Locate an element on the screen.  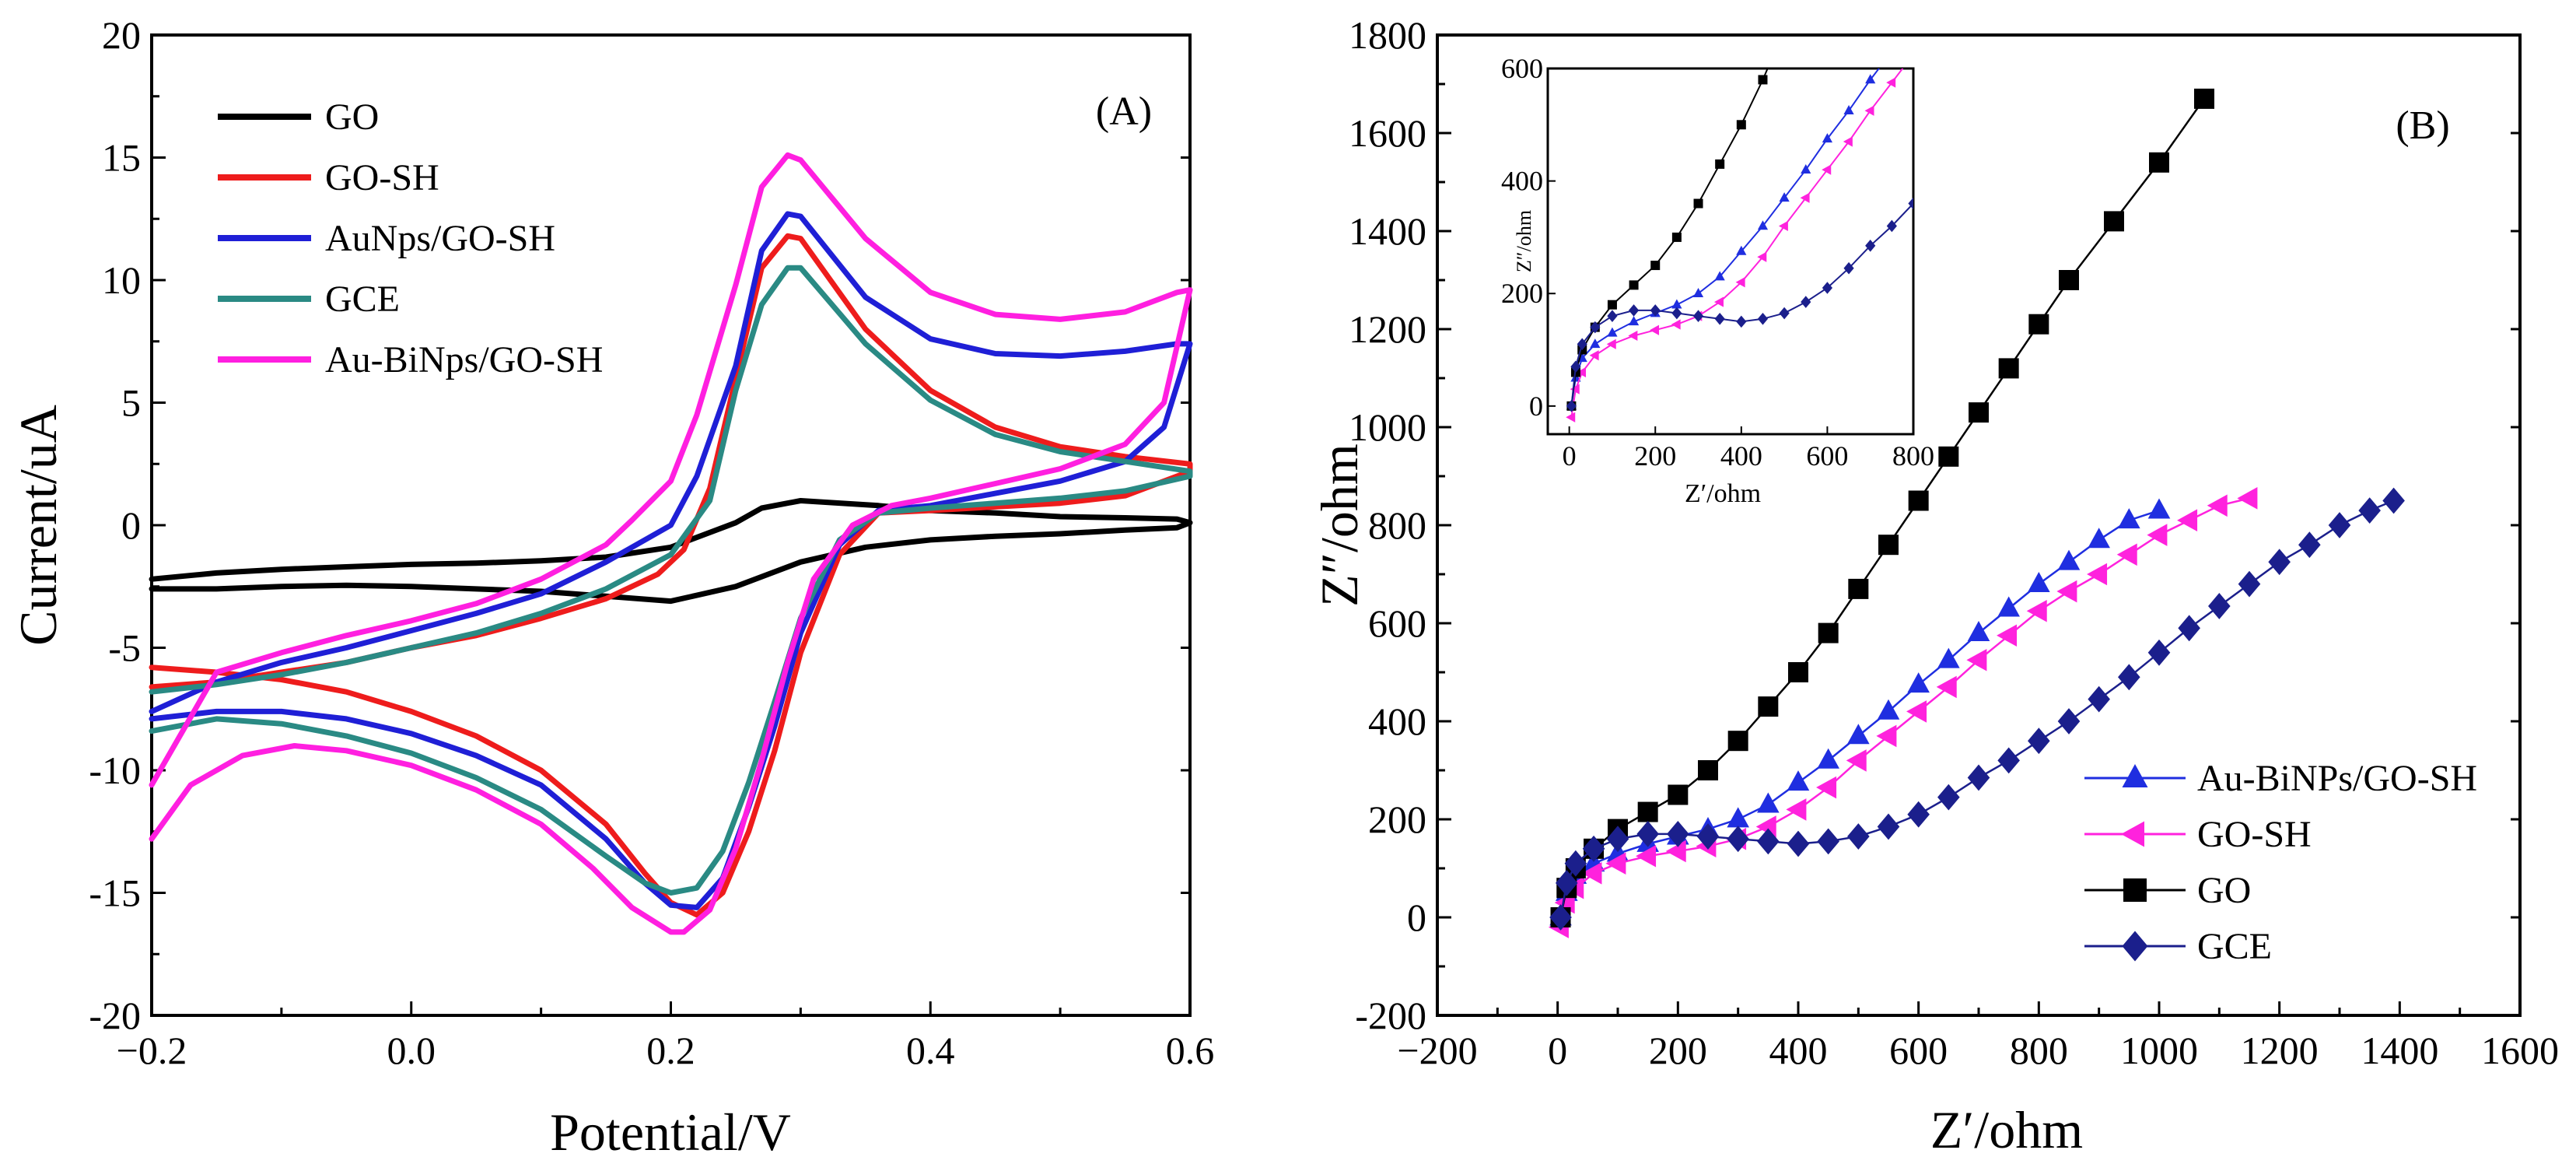
inset-ticks: 0 200 400 600 800 0 200 400 600 is located at coordinates (1717, 262).